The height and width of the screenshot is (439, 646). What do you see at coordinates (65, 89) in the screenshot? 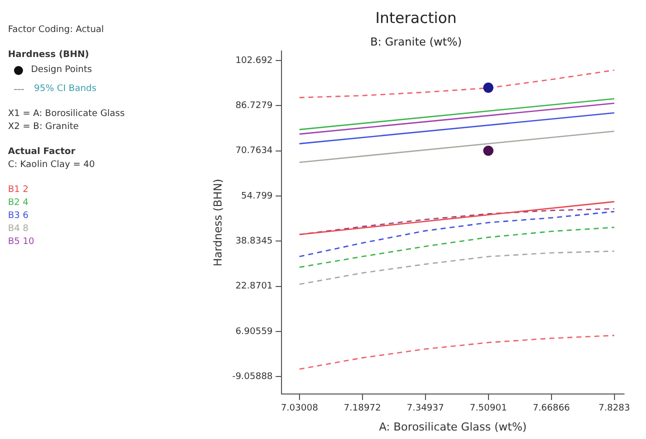
I see `text: 95% CI Bands` at bounding box center [65, 89].